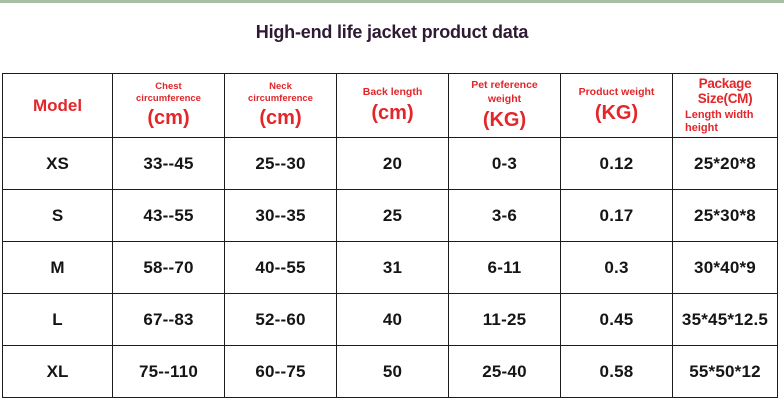 This screenshot has width=784, height=403. What do you see at coordinates (725, 215) in the screenshot?
I see `cell-package-size: 25*30*8` at bounding box center [725, 215].